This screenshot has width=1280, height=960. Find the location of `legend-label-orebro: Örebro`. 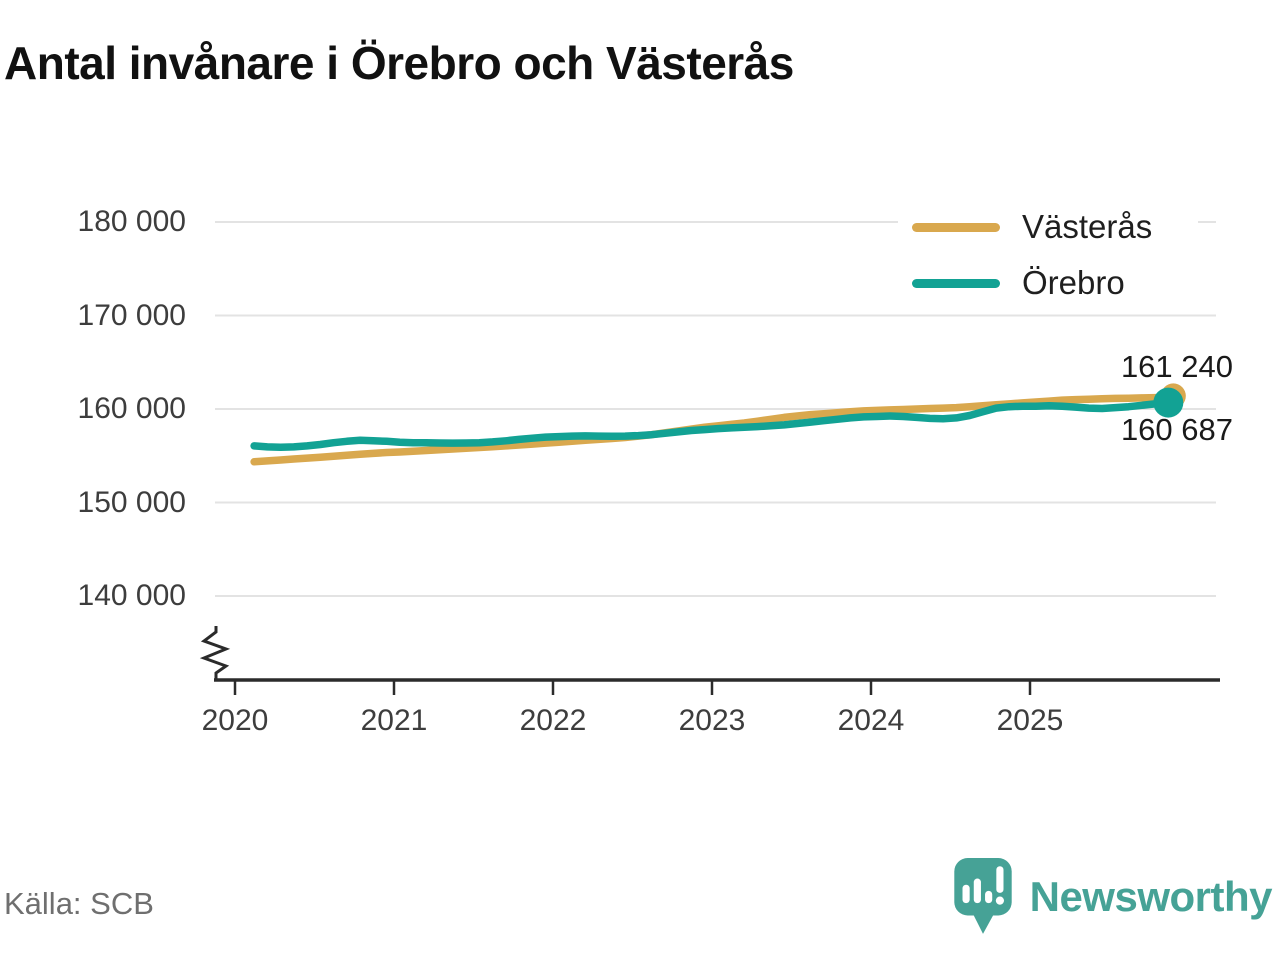

legend-label-orebro: Örebro is located at coordinates (1073, 282).